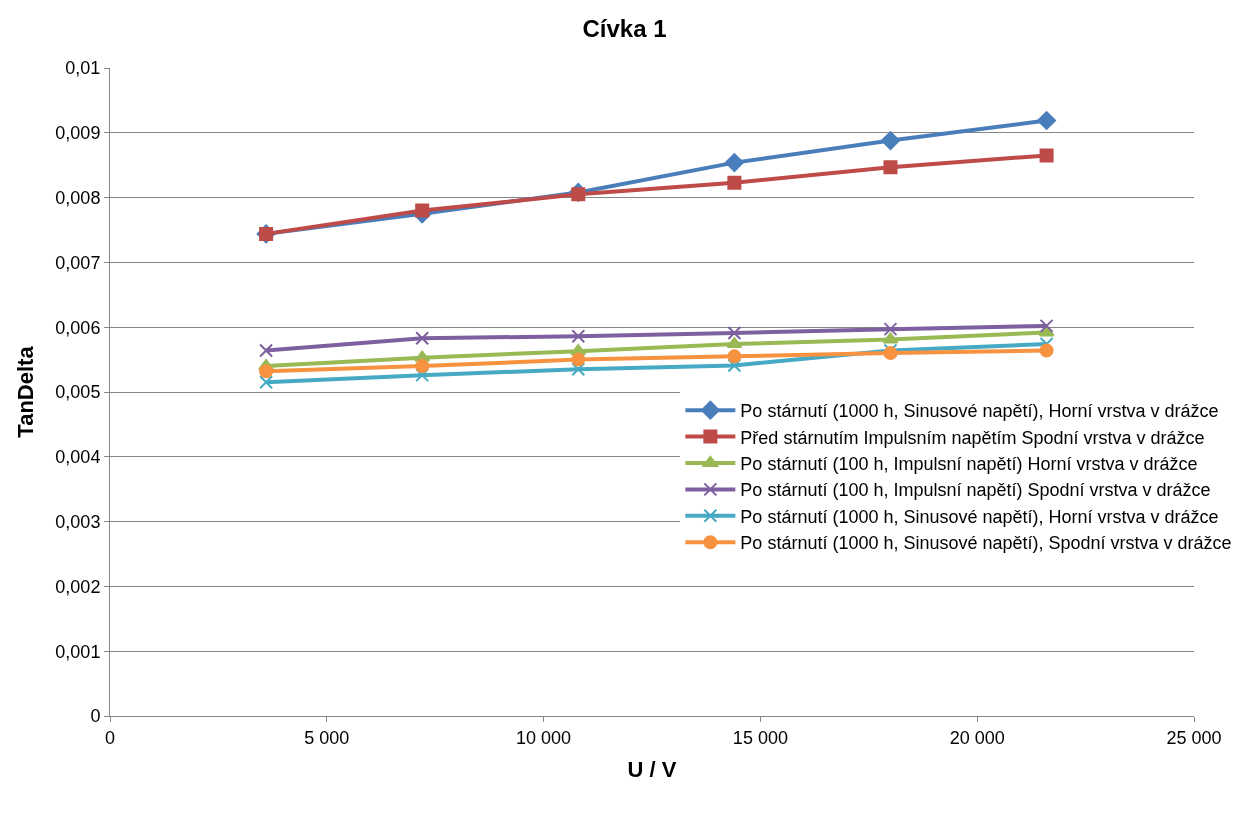 The image size is (1249, 816). Describe the element at coordinates (327, 737) in the screenshot. I see `x-tick-label: 5 000` at that location.